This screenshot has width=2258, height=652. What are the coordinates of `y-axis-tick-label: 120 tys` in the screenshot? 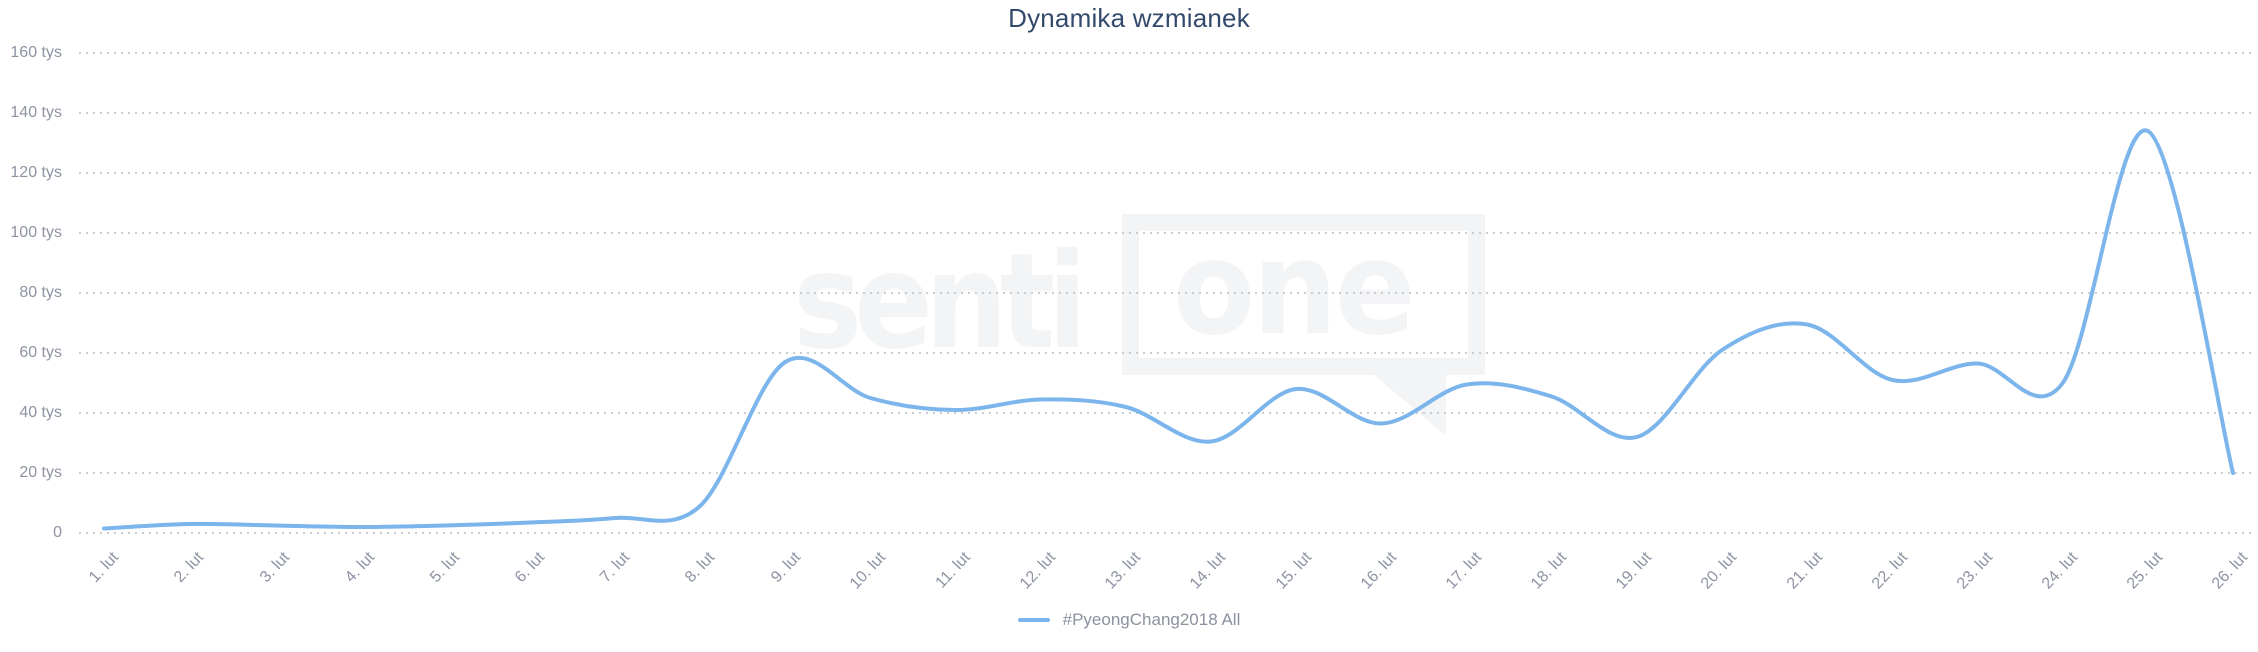 It's located at (36, 172).